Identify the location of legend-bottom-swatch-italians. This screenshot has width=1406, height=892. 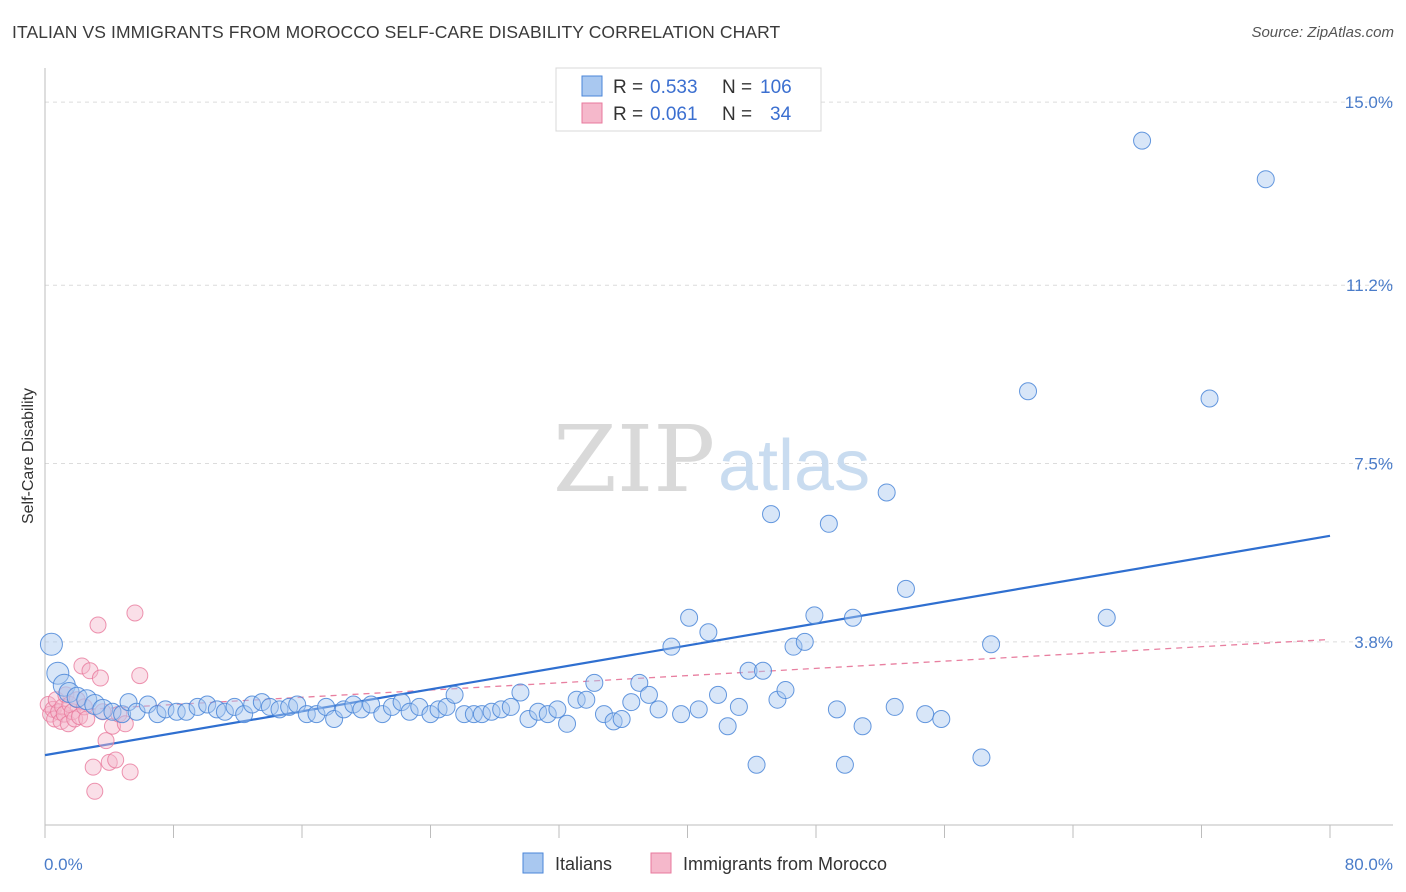
(533, 863).